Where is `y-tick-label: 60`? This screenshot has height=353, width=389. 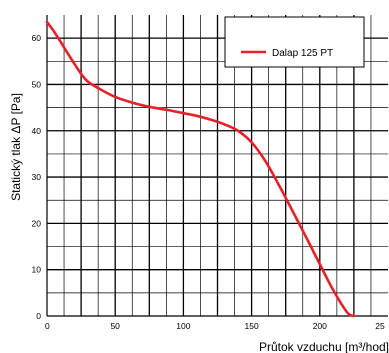 y-tick-label: 60 is located at coordinates (37, 38).